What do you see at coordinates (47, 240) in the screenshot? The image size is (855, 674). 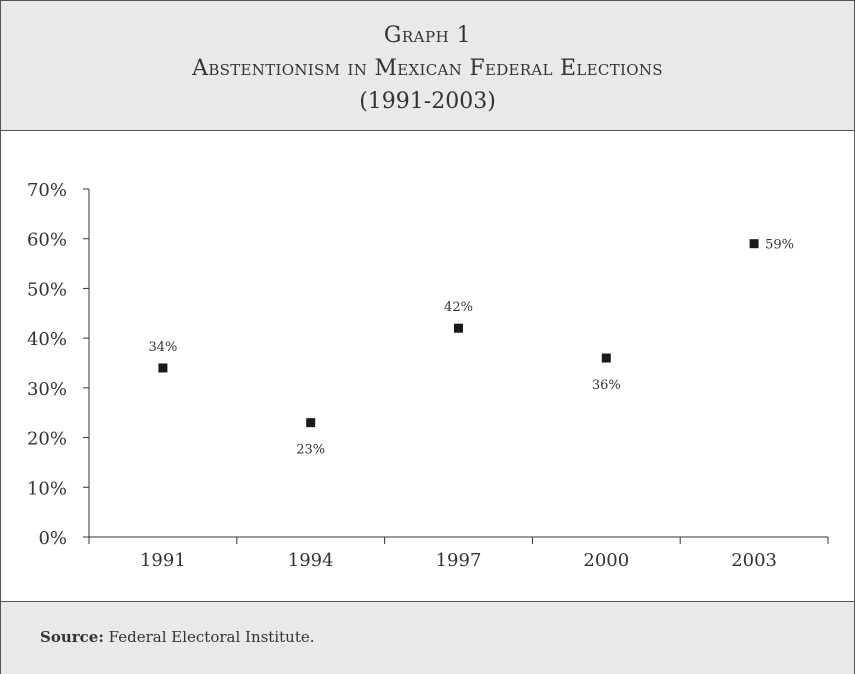 I see `y-tick-label: 60%` at bounding box center [47, 240].